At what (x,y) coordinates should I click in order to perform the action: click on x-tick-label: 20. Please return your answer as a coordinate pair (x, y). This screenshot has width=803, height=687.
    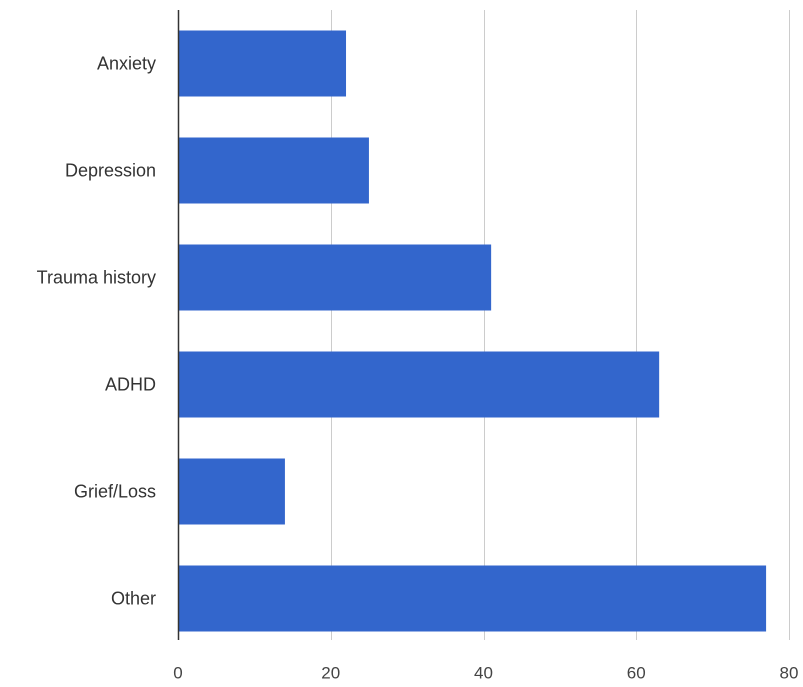
    Looking at the image, I should click on (330, 673).